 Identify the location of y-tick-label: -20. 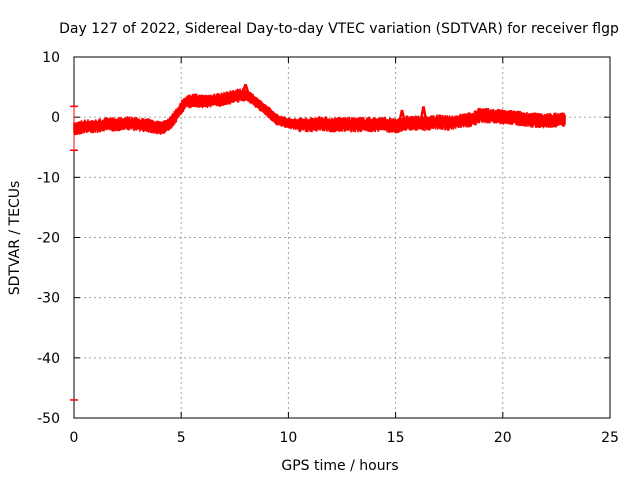
(48, 239).